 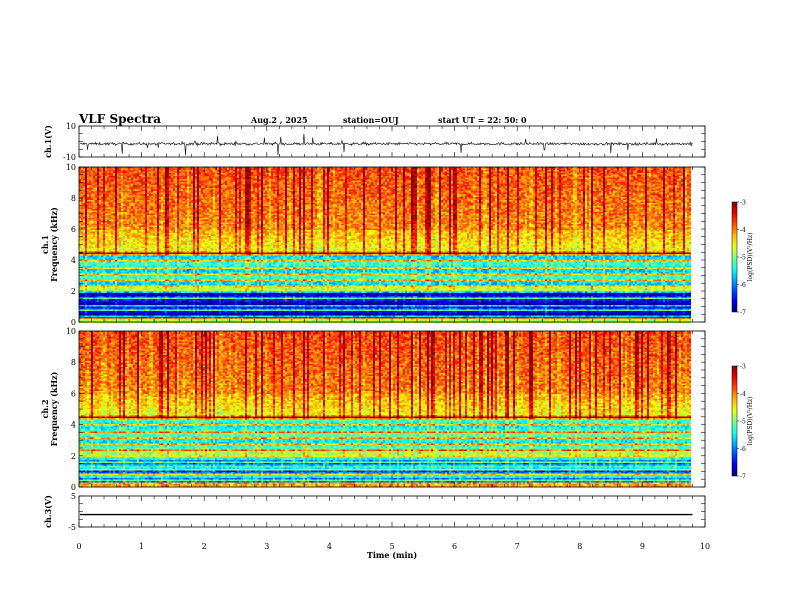 What do you see at coordinates (743, 394) in the screenshot?
I see `ch2-colorbar-tick-label: -4` at bounding box center [743, 394].